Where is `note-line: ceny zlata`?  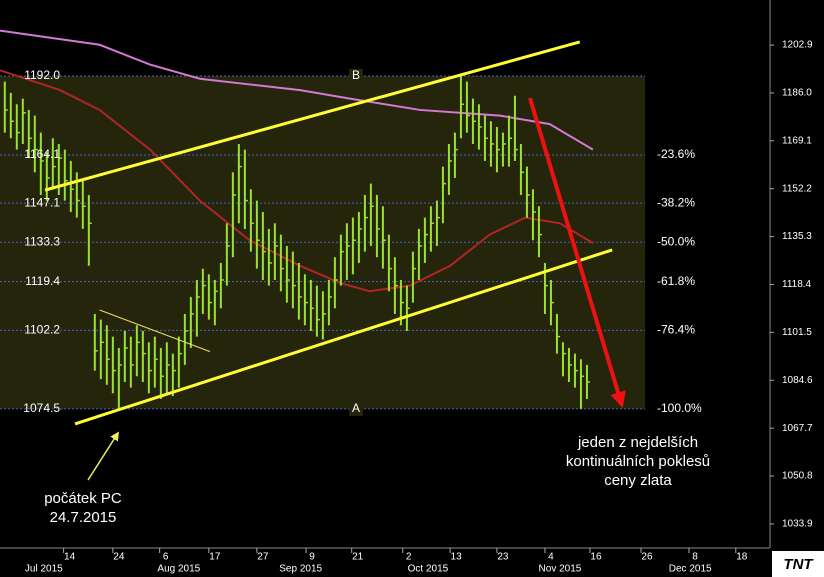 note-line: ceny zlata is located at coordinates (638, 480).